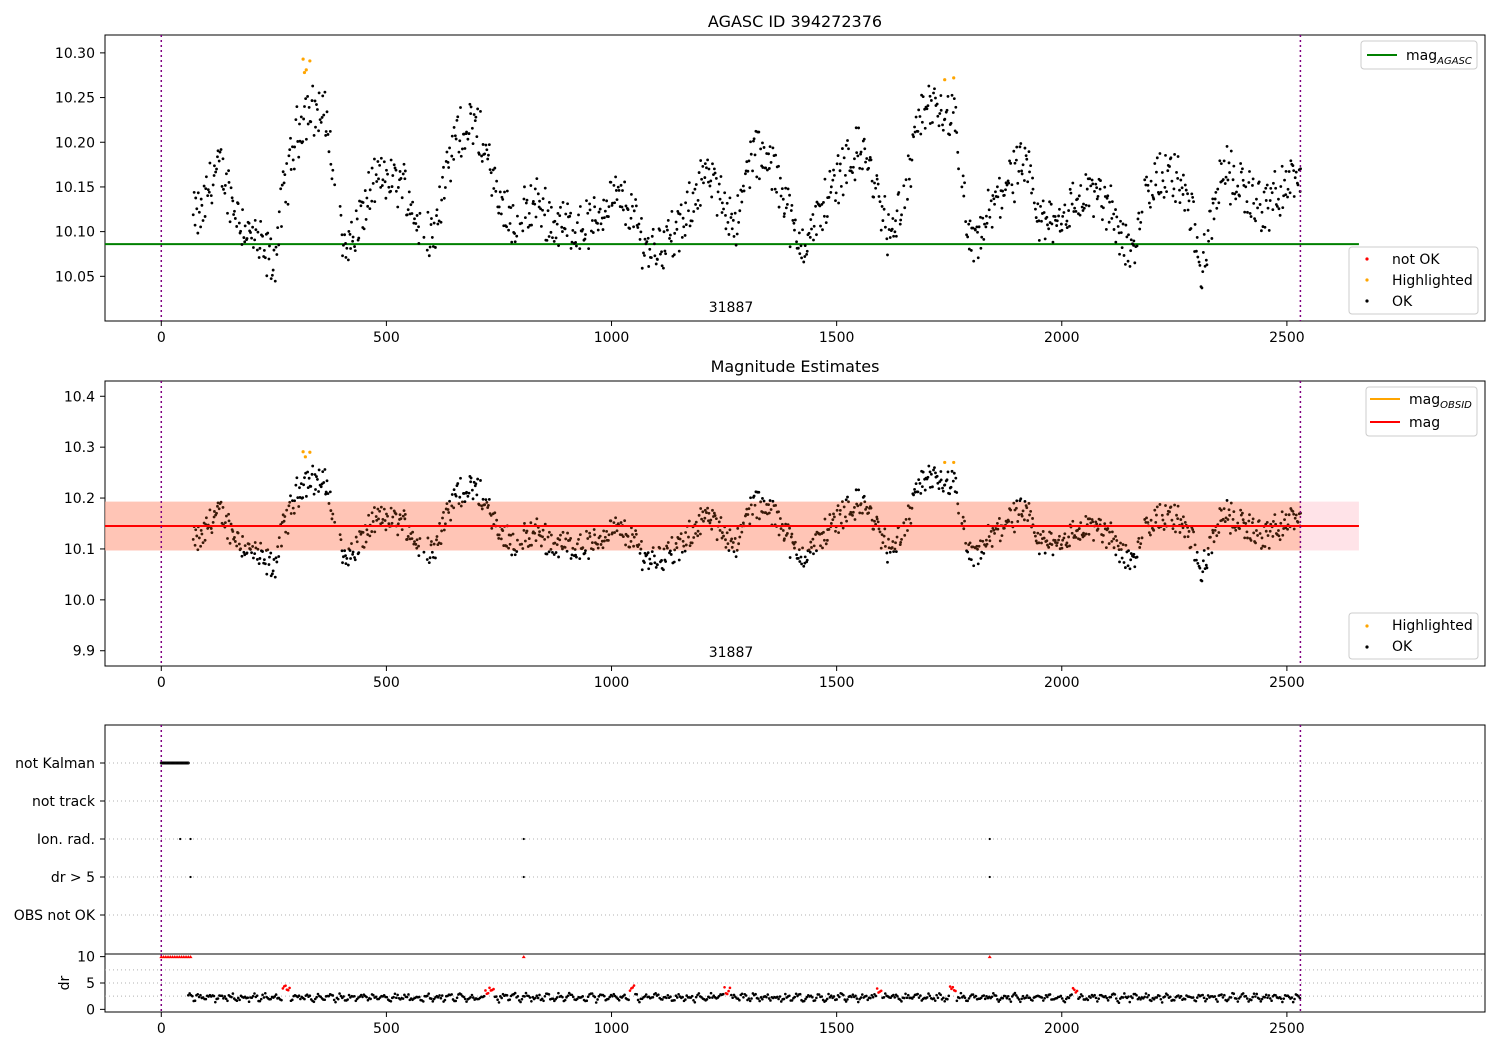 This screenshot has width=1500, height=1050. I want to click on y-tick-label: 10.4, so click(79, 397).